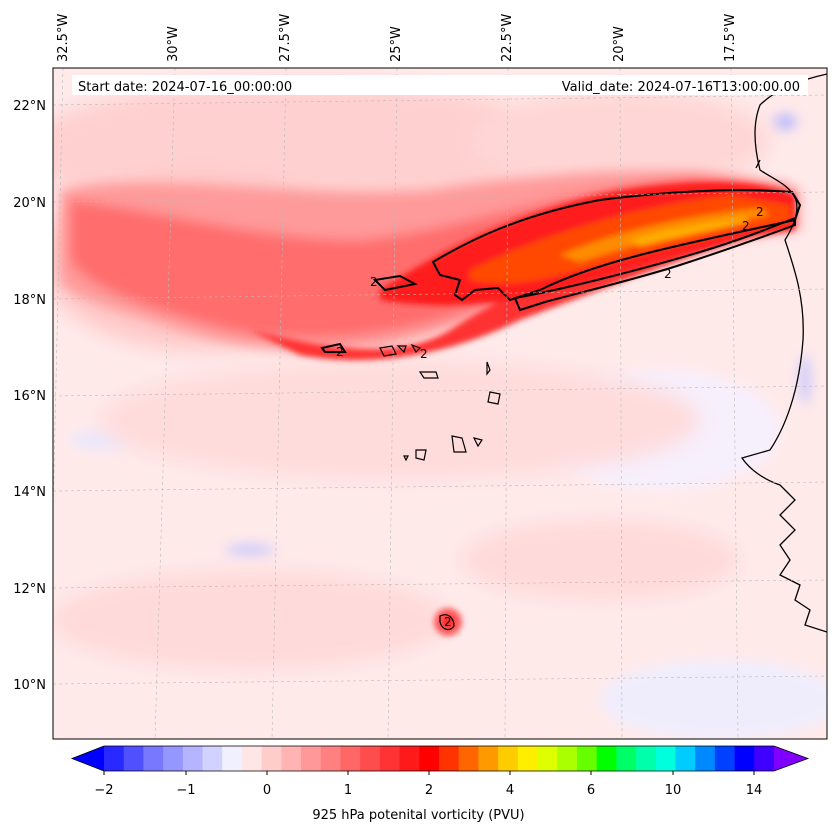 Image resolution: width=837 pixels, height=836 pixels. Describe the element at coordinates (29, 203) in the screenshot. I see `lat-label: 20°N` at that location.